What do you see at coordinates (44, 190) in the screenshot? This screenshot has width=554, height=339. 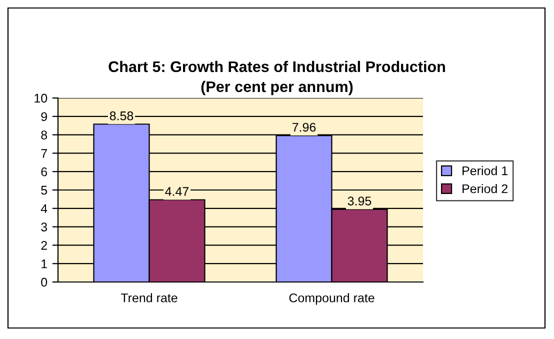 I see `y-tick-label: 5` at bounding box center [44, 190].